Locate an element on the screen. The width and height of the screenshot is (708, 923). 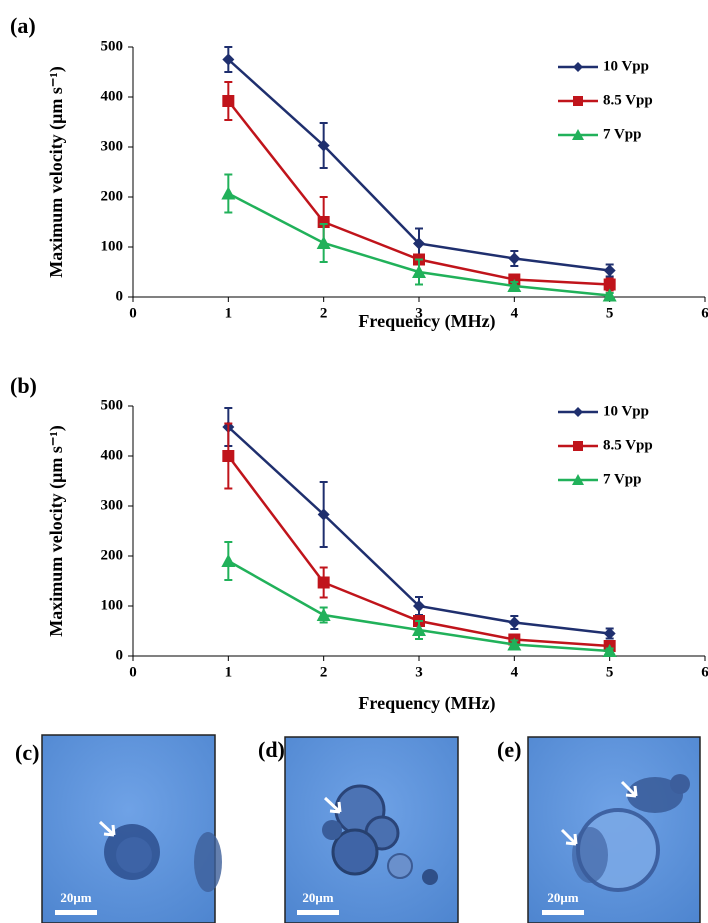
micrograph-d is located at coordinates (371, 829).